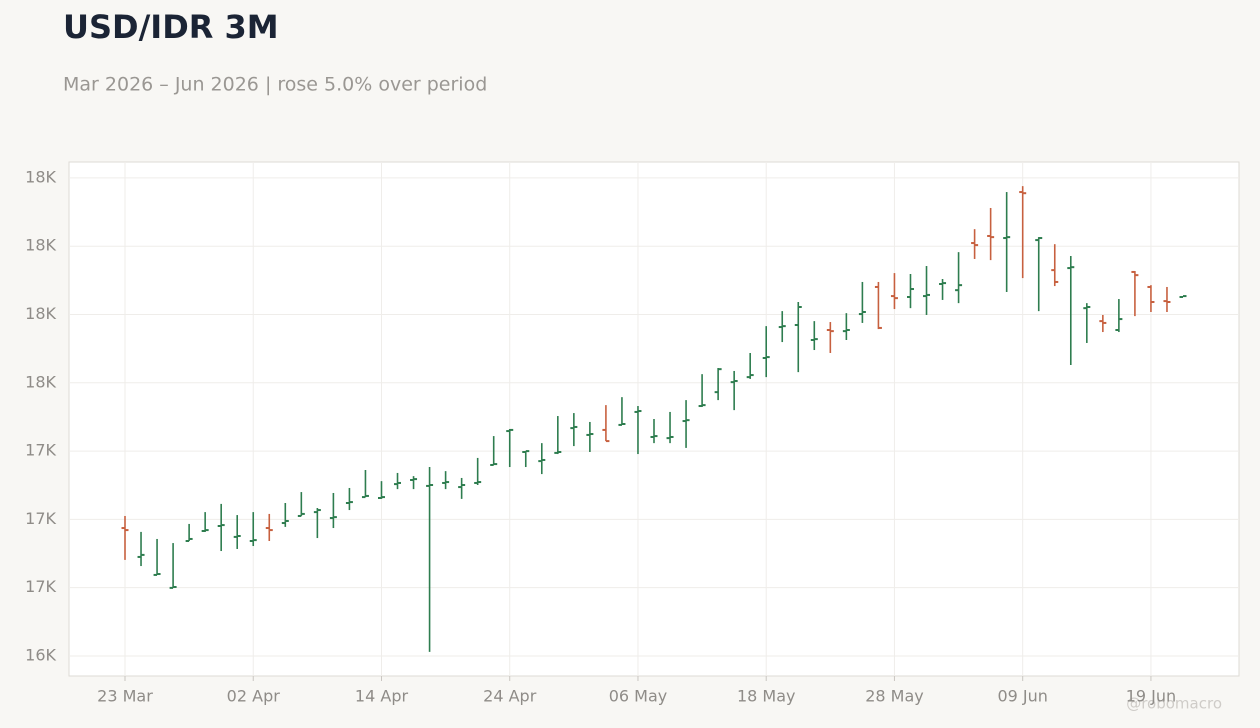 The height and width of the screenshot is (728, 1260). I want to click on chart-title: USD/IDR 3M, so click(171, 27).